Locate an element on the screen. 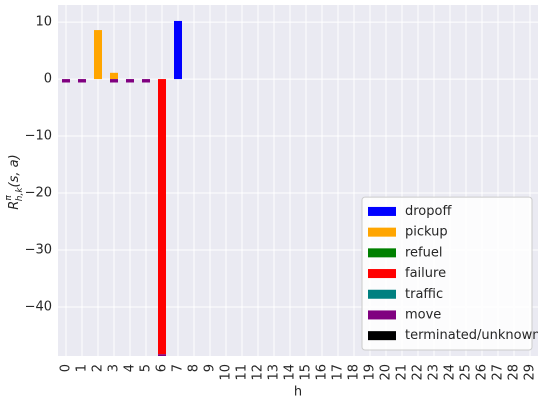 The height and width of the screenshot is (401, 538). x-tick-label: 19 is located at coordinates (370, 372).